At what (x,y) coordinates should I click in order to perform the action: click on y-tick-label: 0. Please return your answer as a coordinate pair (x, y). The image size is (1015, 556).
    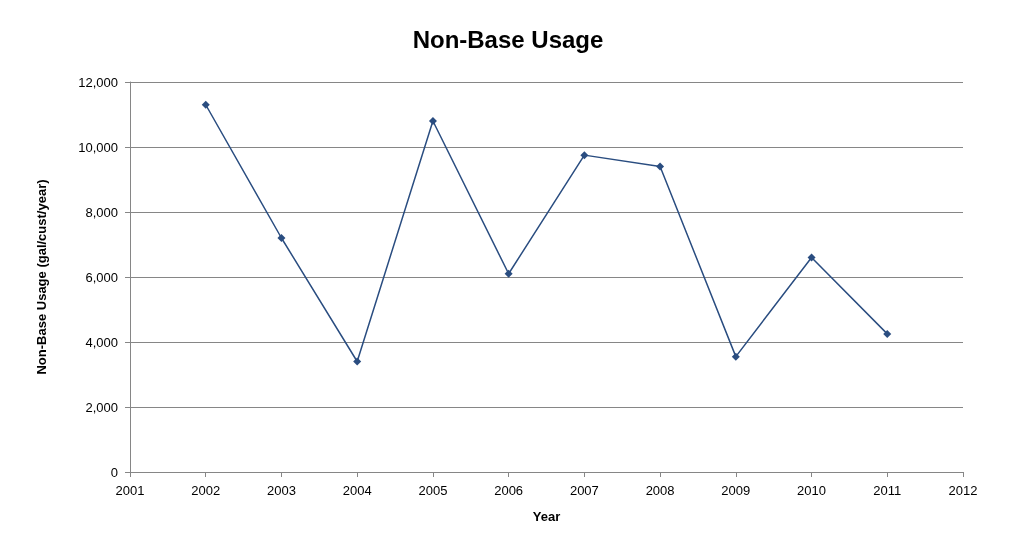
    Looking at the image, I should click on (114, 472).